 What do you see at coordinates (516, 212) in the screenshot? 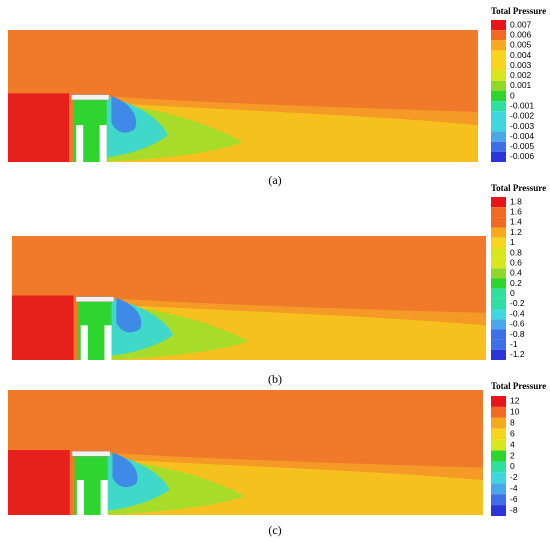
I see `legend-label: 1.6` at bounding box center [516, 212].